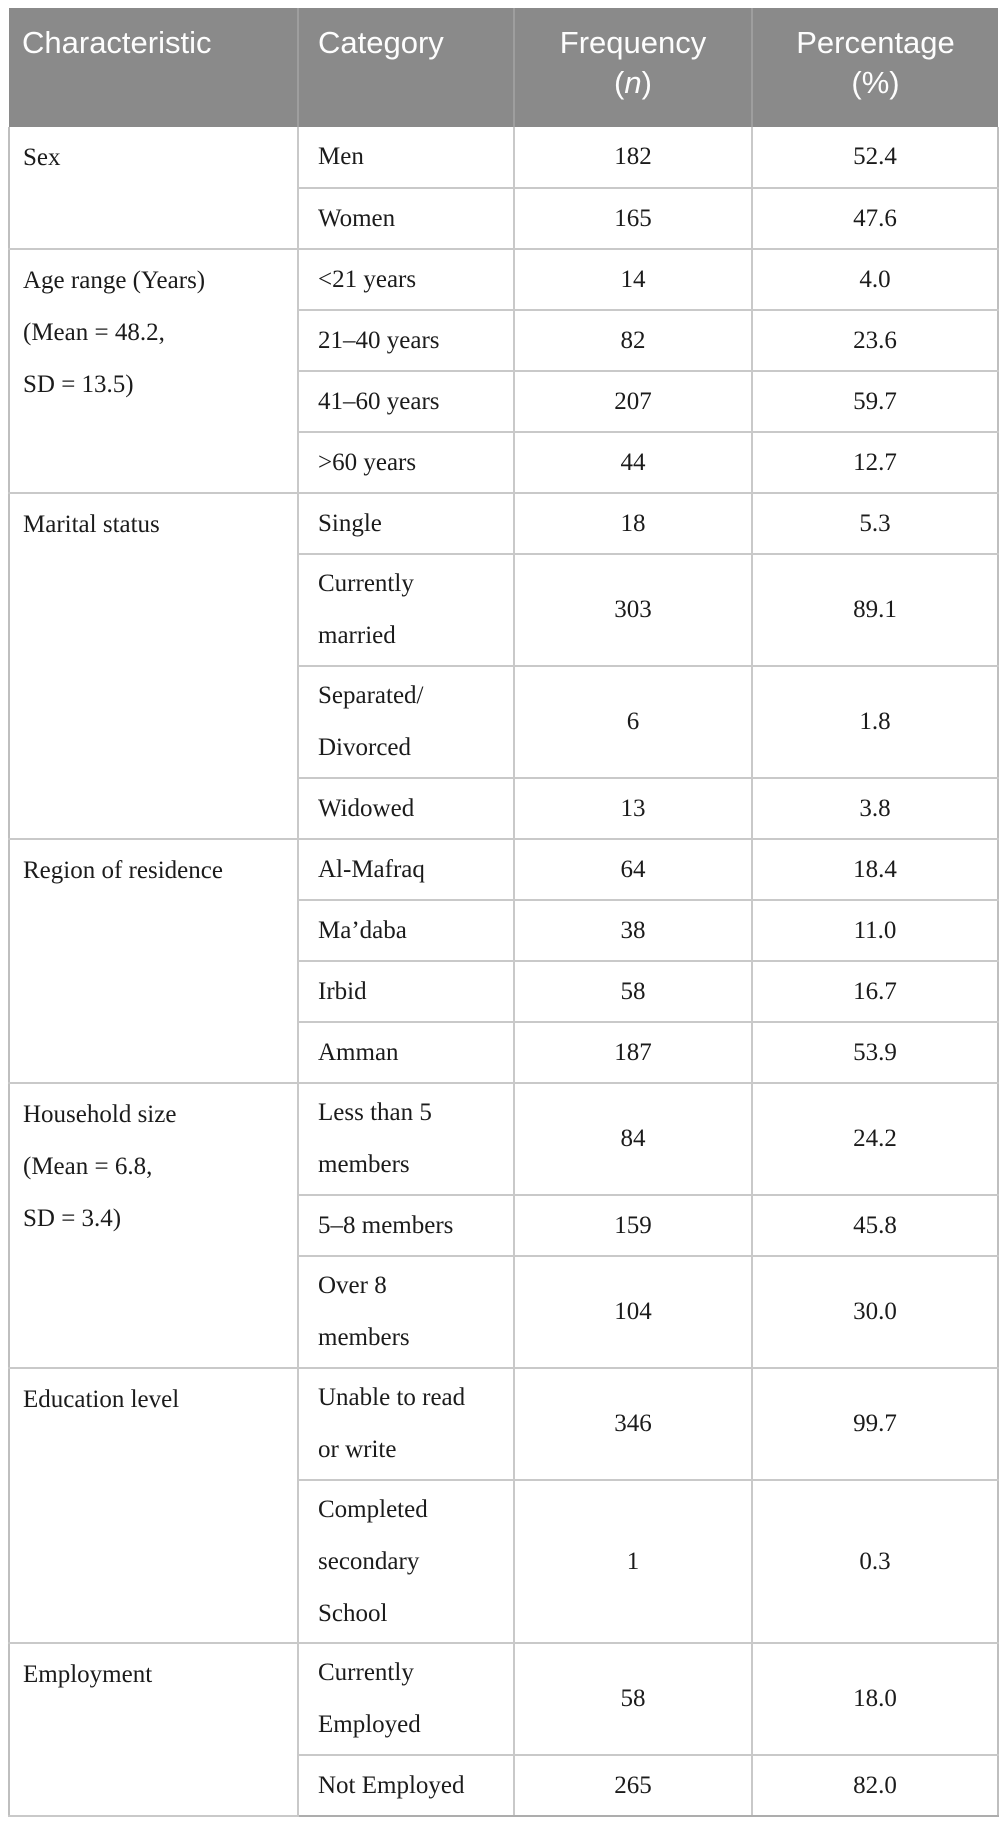  I want to click on category-line: Single, so click(350, 523).